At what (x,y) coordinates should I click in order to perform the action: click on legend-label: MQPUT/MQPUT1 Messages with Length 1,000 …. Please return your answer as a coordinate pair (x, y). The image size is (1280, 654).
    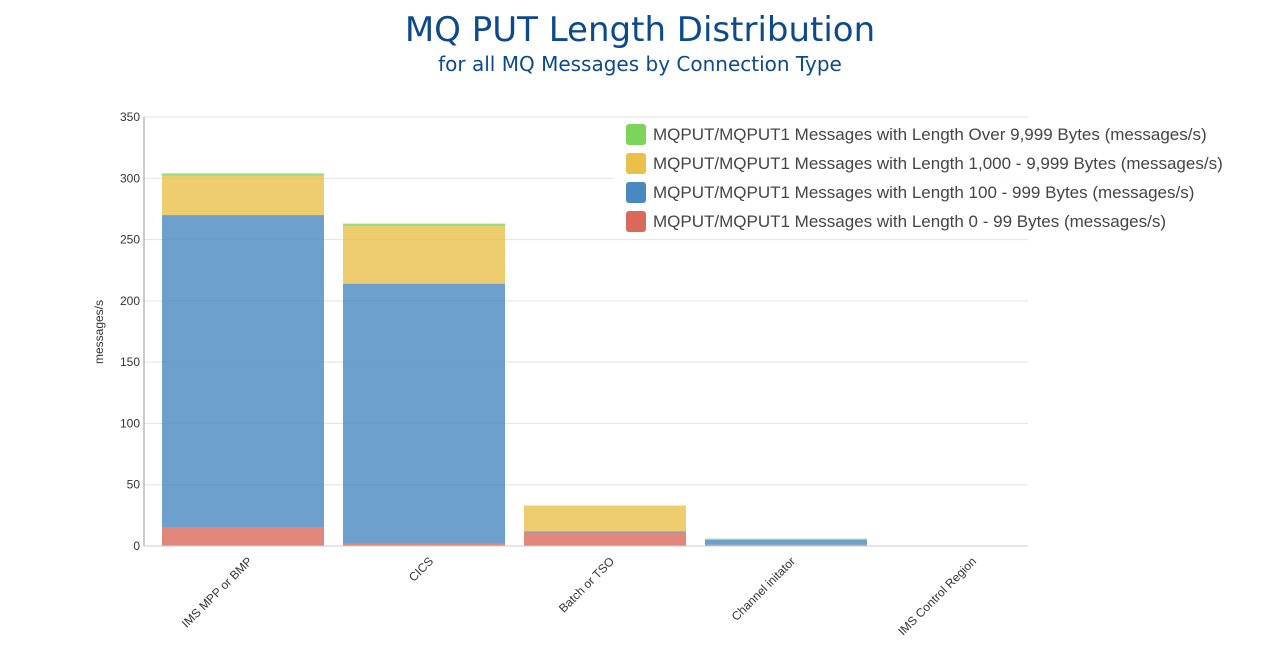
    Looking at the image, I should click on (938, 163).